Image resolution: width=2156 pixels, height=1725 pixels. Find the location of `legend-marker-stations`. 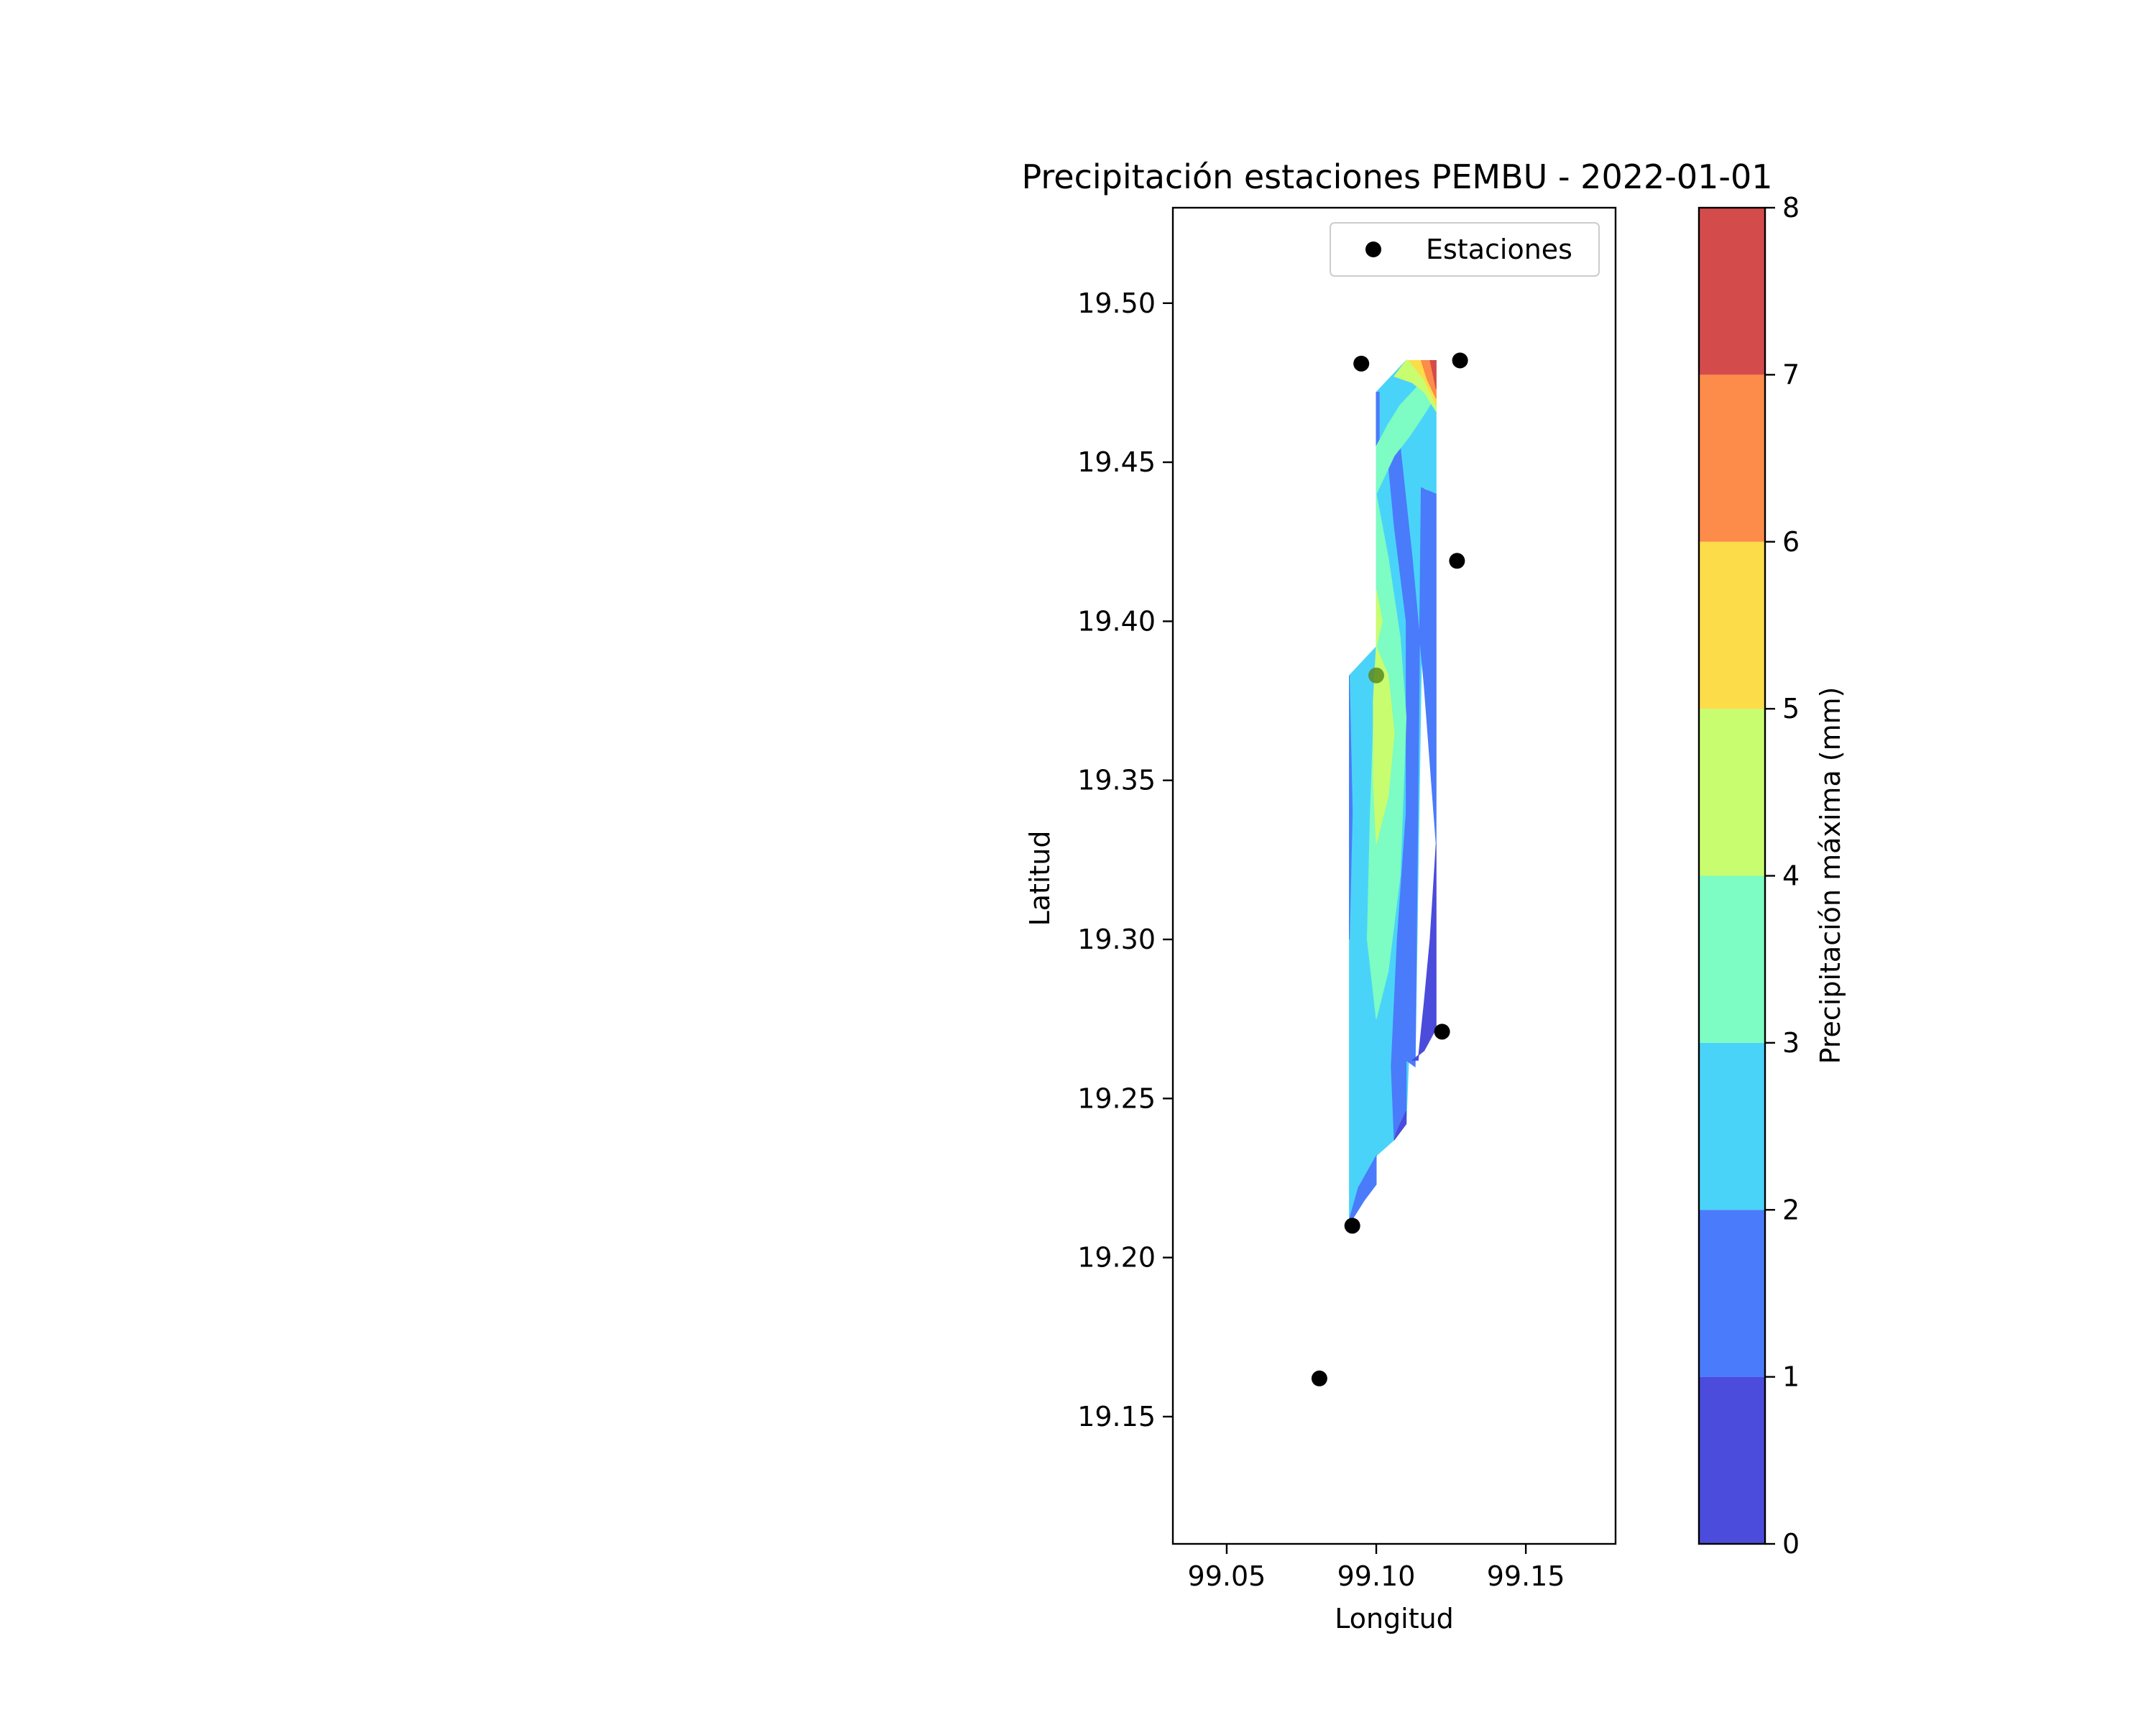

legend-marker-stations is located at coordinates (1373, 249).